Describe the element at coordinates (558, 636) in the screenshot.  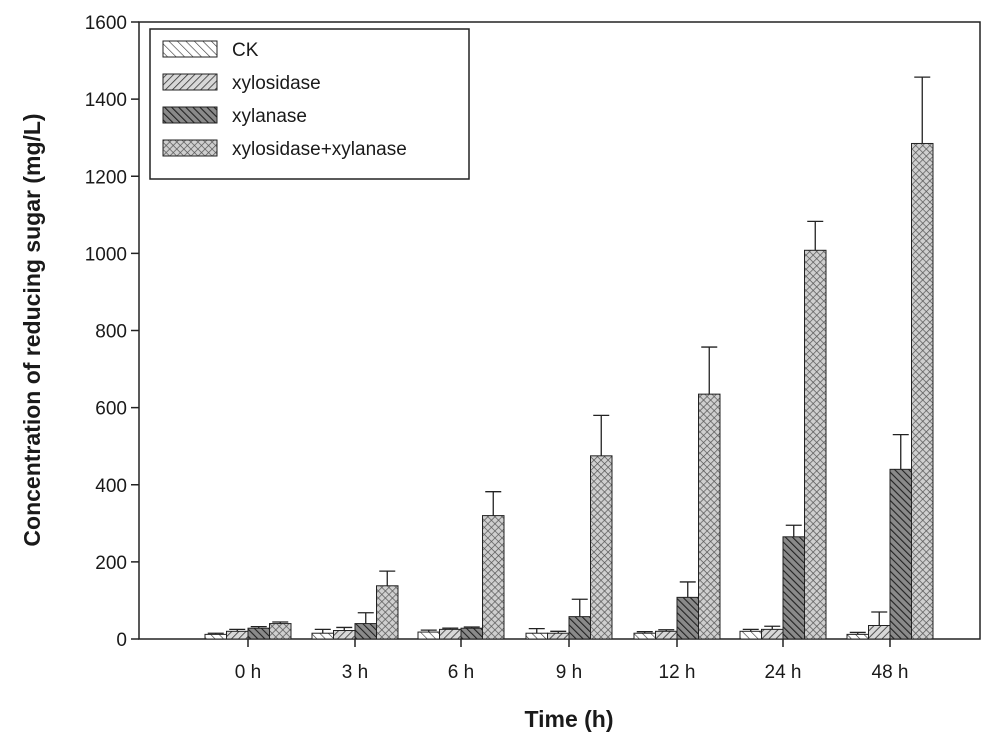
I see `bar-xylosidase-9h` at that location.